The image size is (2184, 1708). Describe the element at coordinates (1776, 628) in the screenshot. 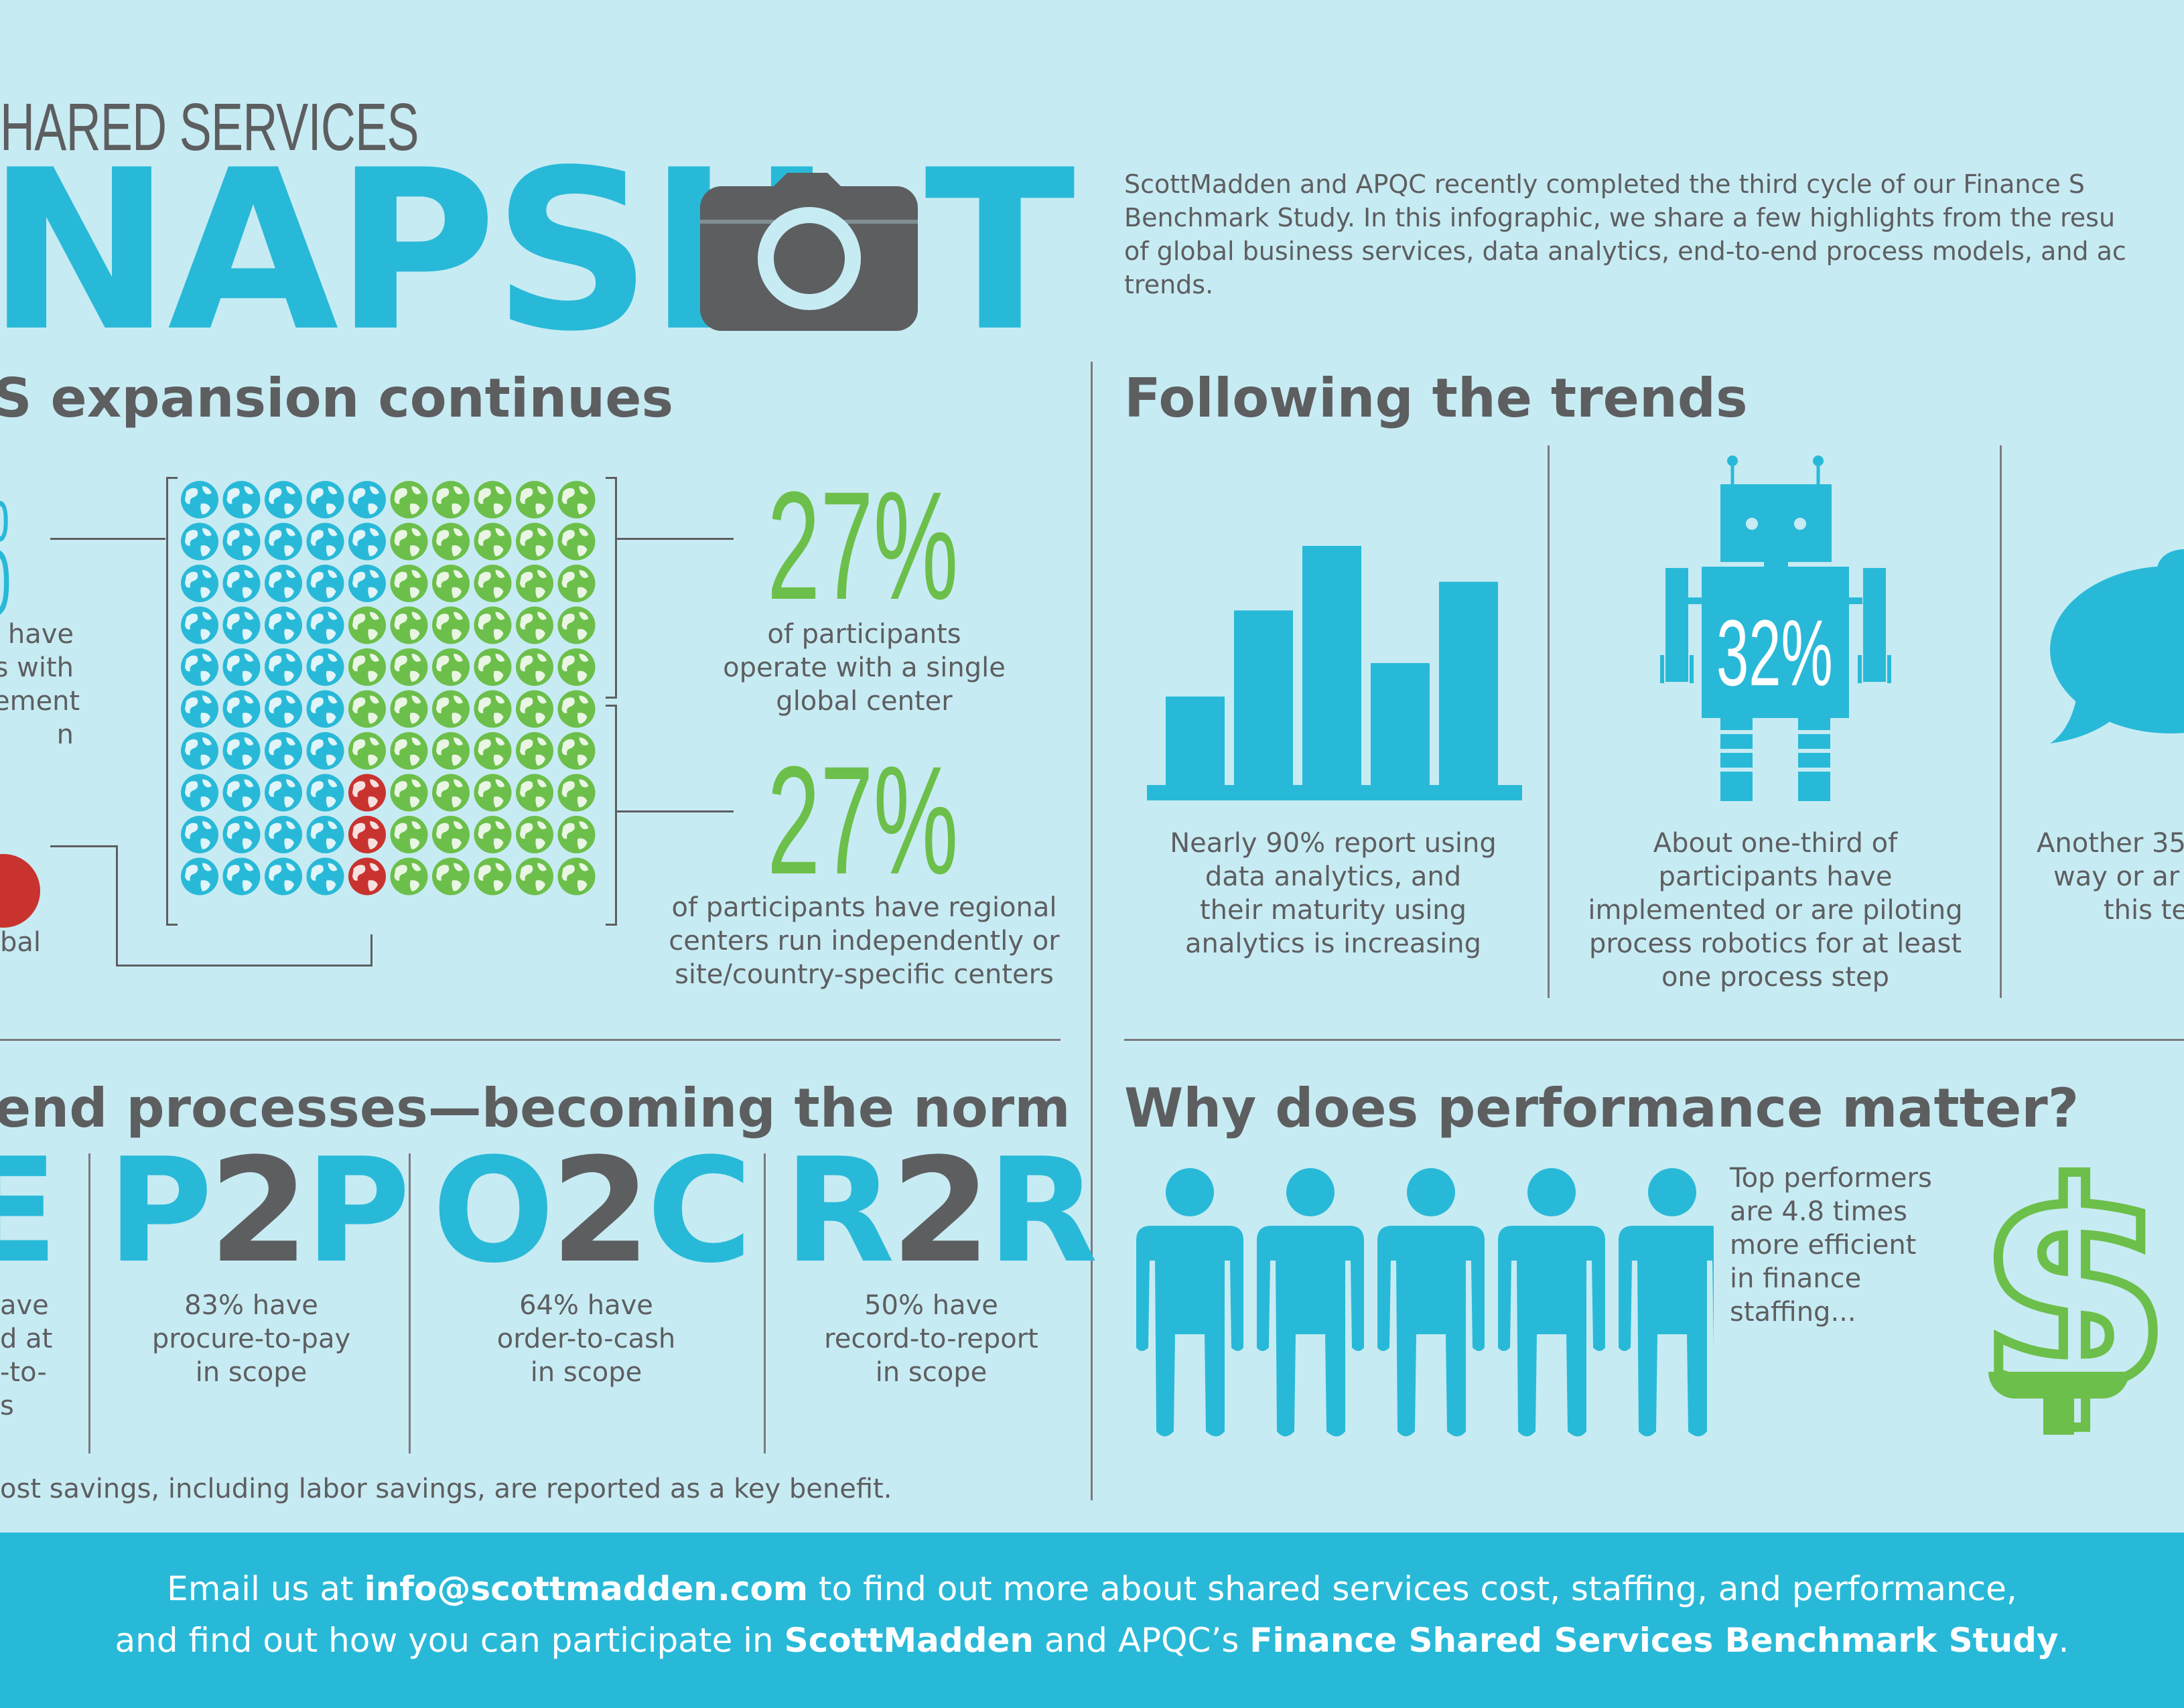

I see `robot-icon` at that location.